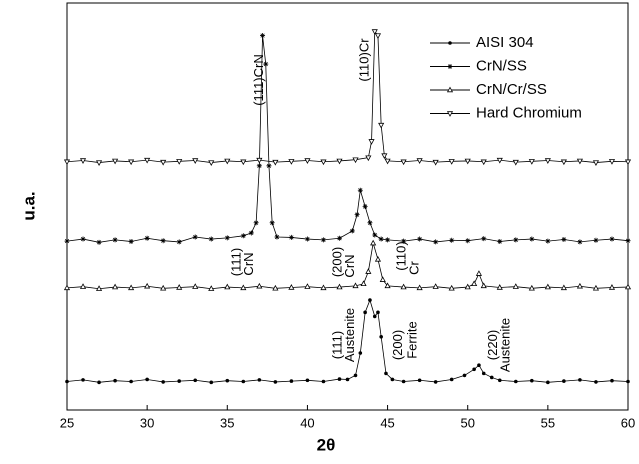  I want to click on x-tick-label: 45, so click(387, 422).